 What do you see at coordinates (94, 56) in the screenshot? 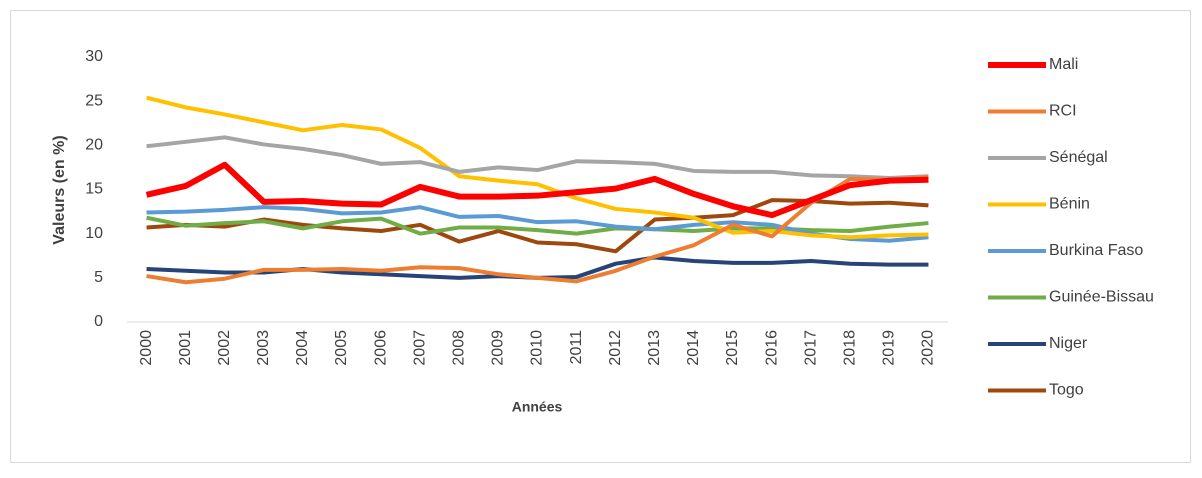
I see `y-tick-label: 30` at bounding box center [94, 56].